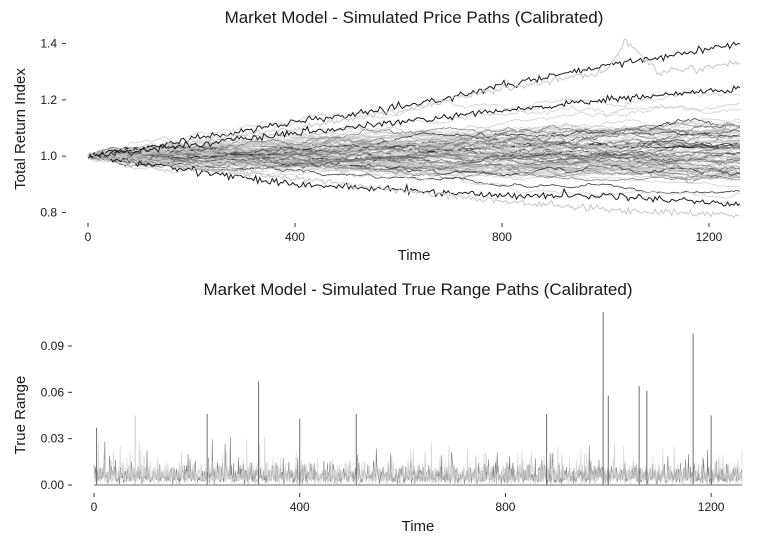 The height and width of the screenshot is (543, 782). What do you see at coordinates (418, 460) in the screenshot?
I see `true-range-line` at bounding box center [418, 460].